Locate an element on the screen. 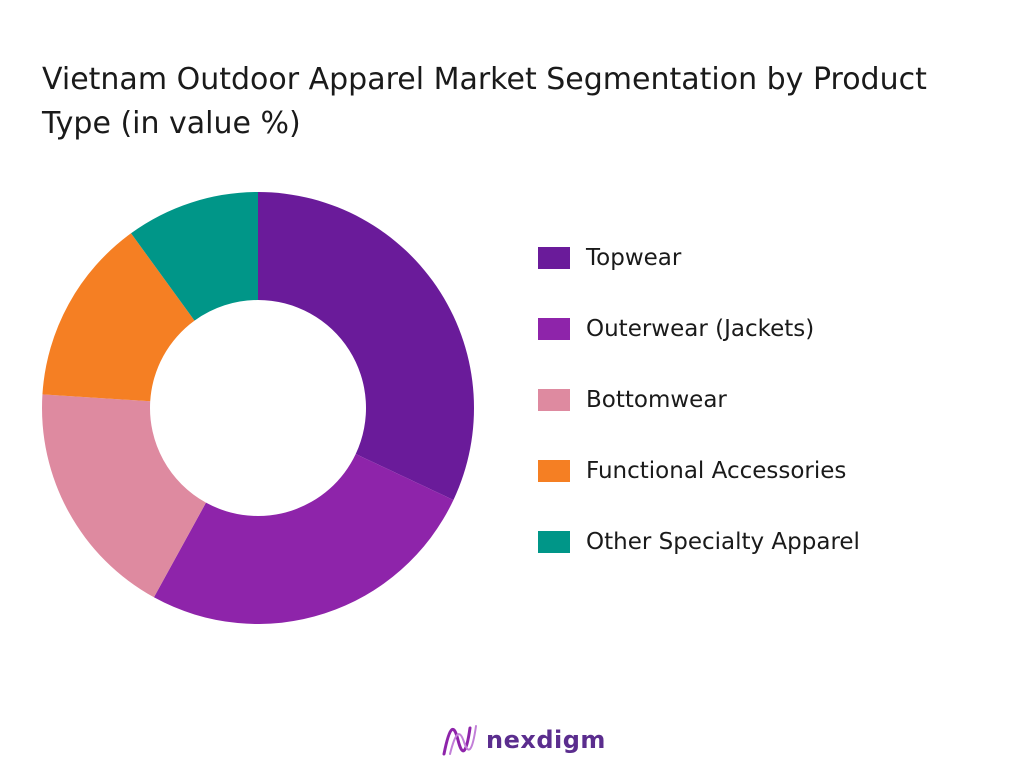 The height and width of the screenshot is (768, 1024). legend-item: Outerwear (Jackets) is located at coordinates (699, 329).